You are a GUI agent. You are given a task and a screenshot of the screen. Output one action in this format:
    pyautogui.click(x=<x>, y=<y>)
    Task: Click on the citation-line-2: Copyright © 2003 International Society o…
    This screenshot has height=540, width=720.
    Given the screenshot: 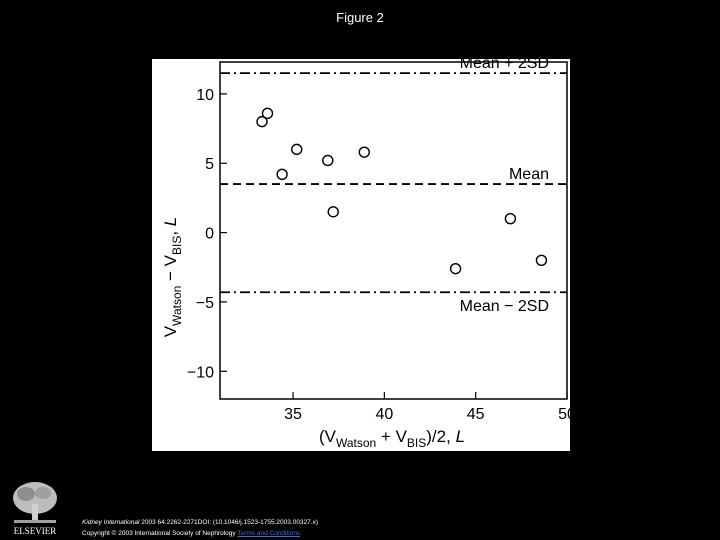 What is the action you would take?
    pyautogui.click(x=191, y=533)
    